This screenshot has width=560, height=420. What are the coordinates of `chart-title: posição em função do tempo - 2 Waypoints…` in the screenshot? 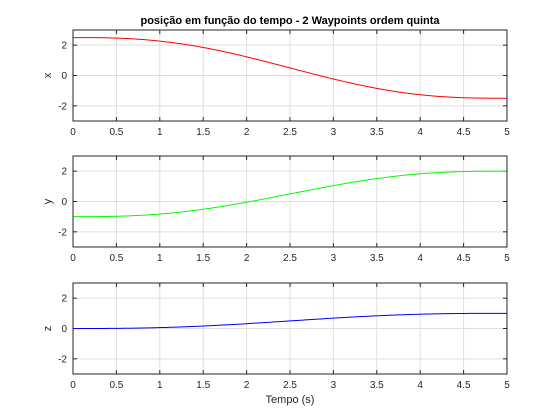 It's located at (290, 21).